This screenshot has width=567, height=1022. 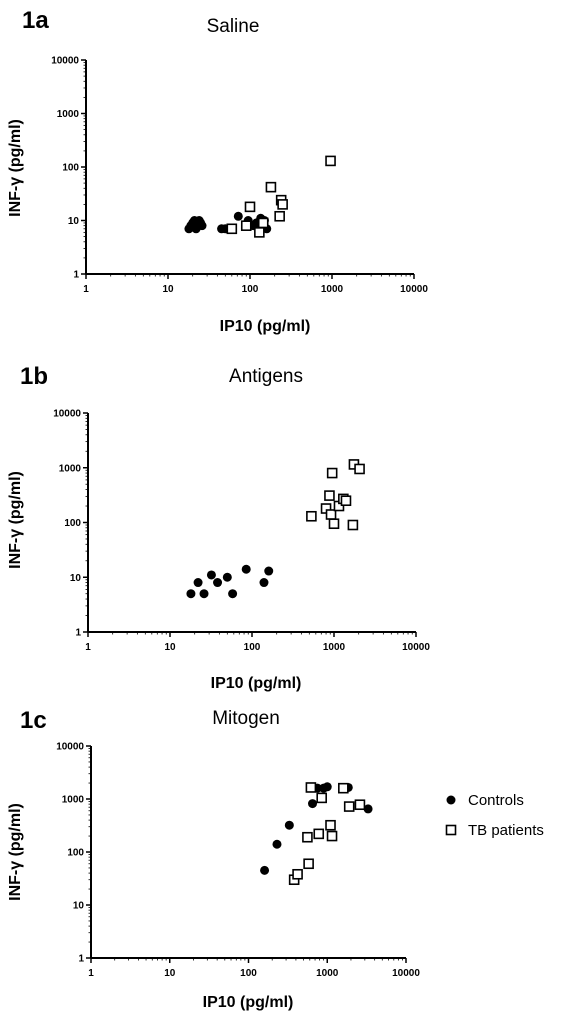 What do you see at coordinates (495, 815) in the screenshot?
I see `legend: Controls TB patients` at bounding box center [495, 815].